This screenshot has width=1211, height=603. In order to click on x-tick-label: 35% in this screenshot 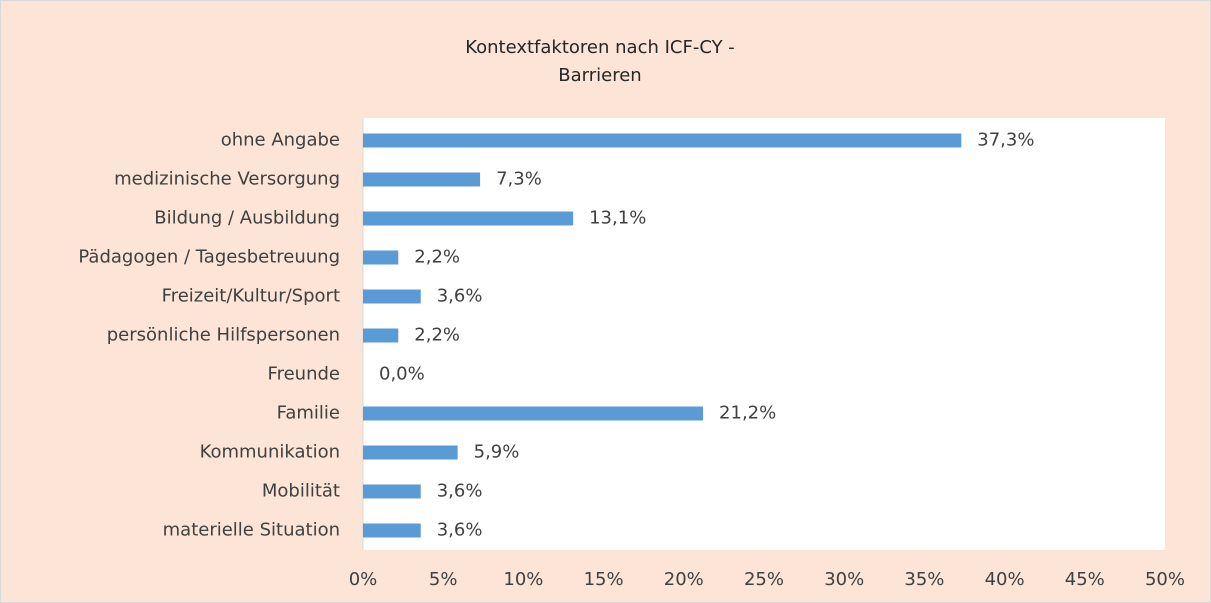, I will do `click(924, 579)`.